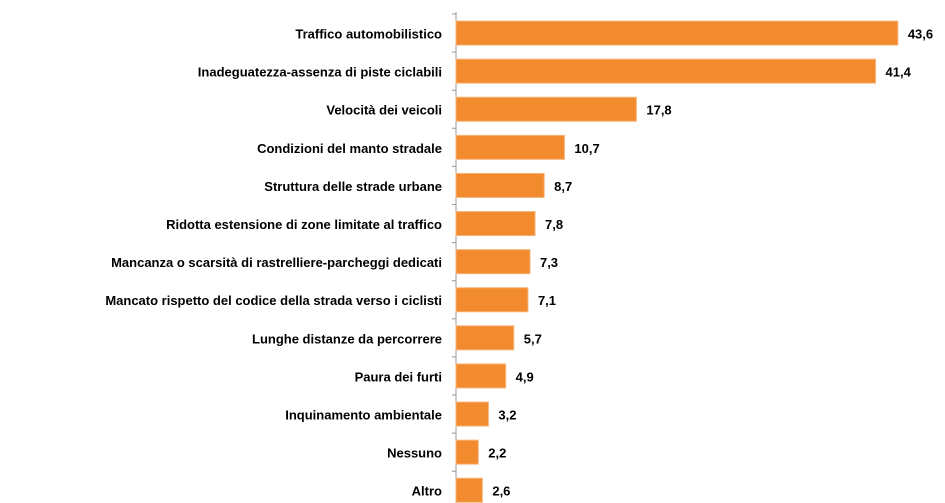 The height and width of the screenshot is (503, 945). What do you see at coordinates (398, 376) in the screenshot?
I see `category-label: Paura dei furti` at bounding box center [398, 376].